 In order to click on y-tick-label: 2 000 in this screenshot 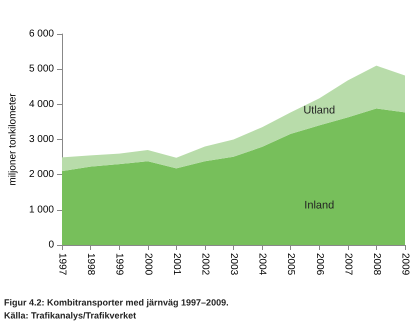, I will do `click(41, 174)`.